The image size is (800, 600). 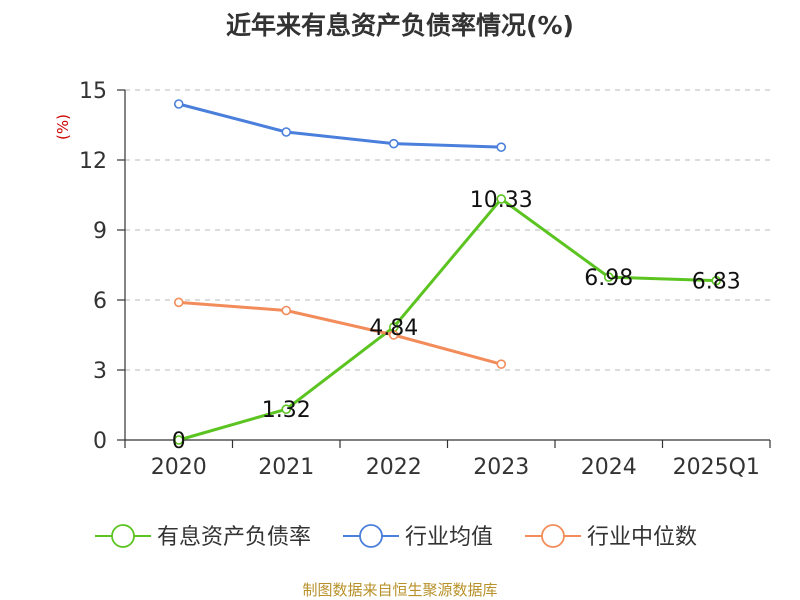 I want to click on data-label-2021: 1.32, so click(x=286, y=410).